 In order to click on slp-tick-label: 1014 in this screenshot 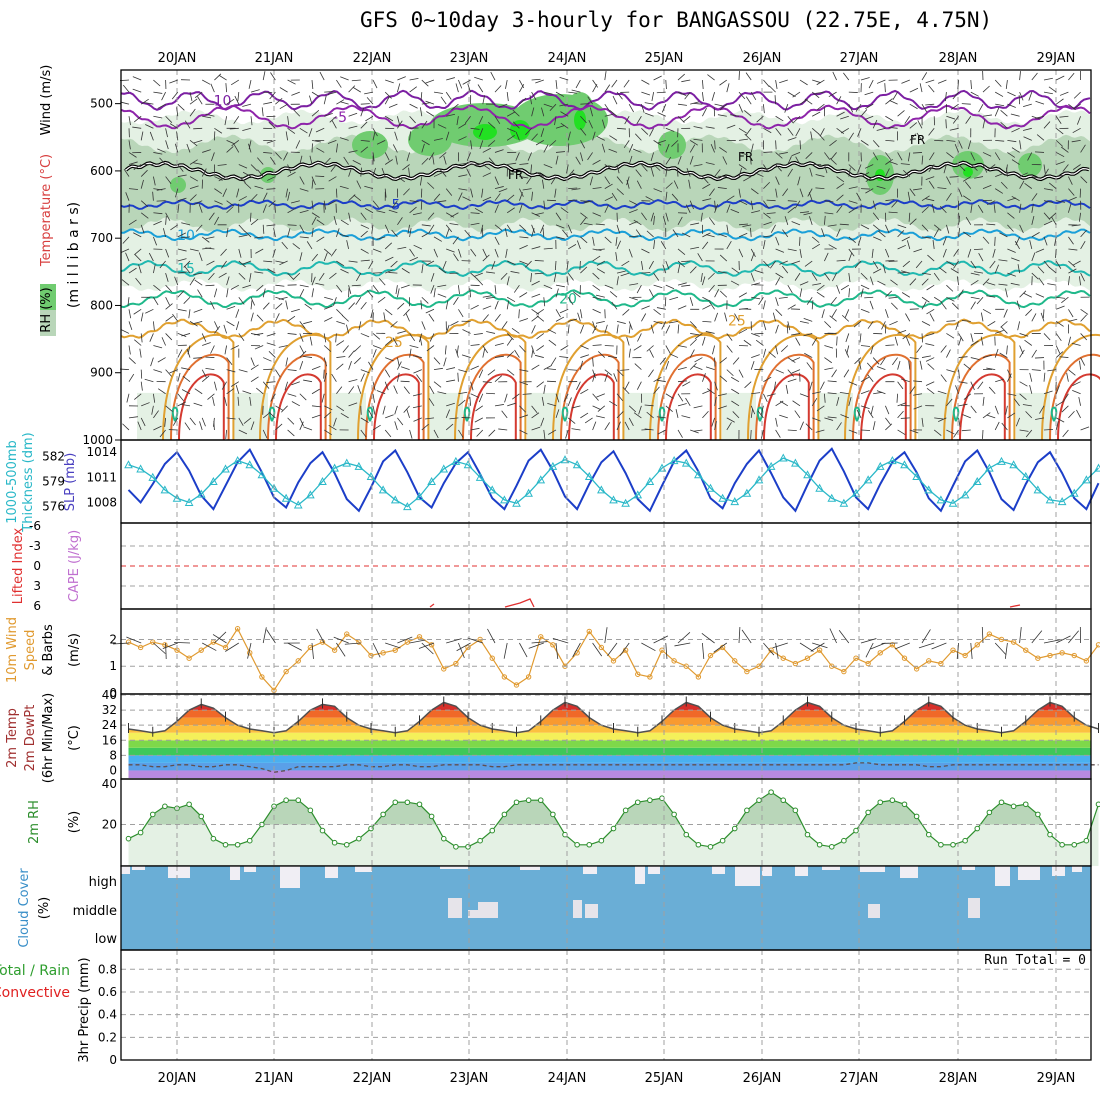, I will do `click(101, 452)`.